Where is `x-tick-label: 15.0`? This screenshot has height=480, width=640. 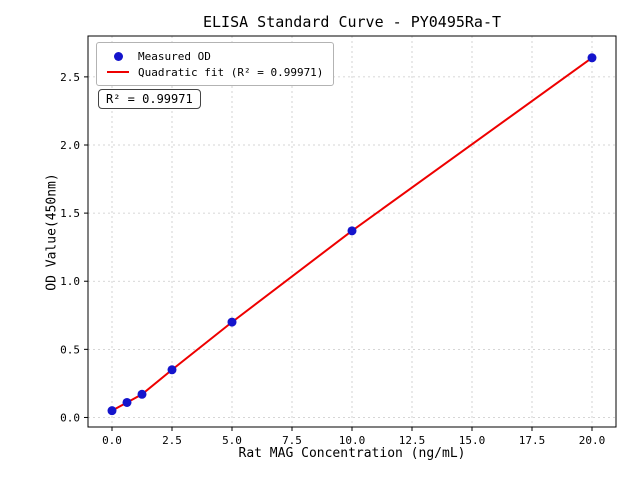 x-tick-label: 15.0 is located at coordinates (472, 440).